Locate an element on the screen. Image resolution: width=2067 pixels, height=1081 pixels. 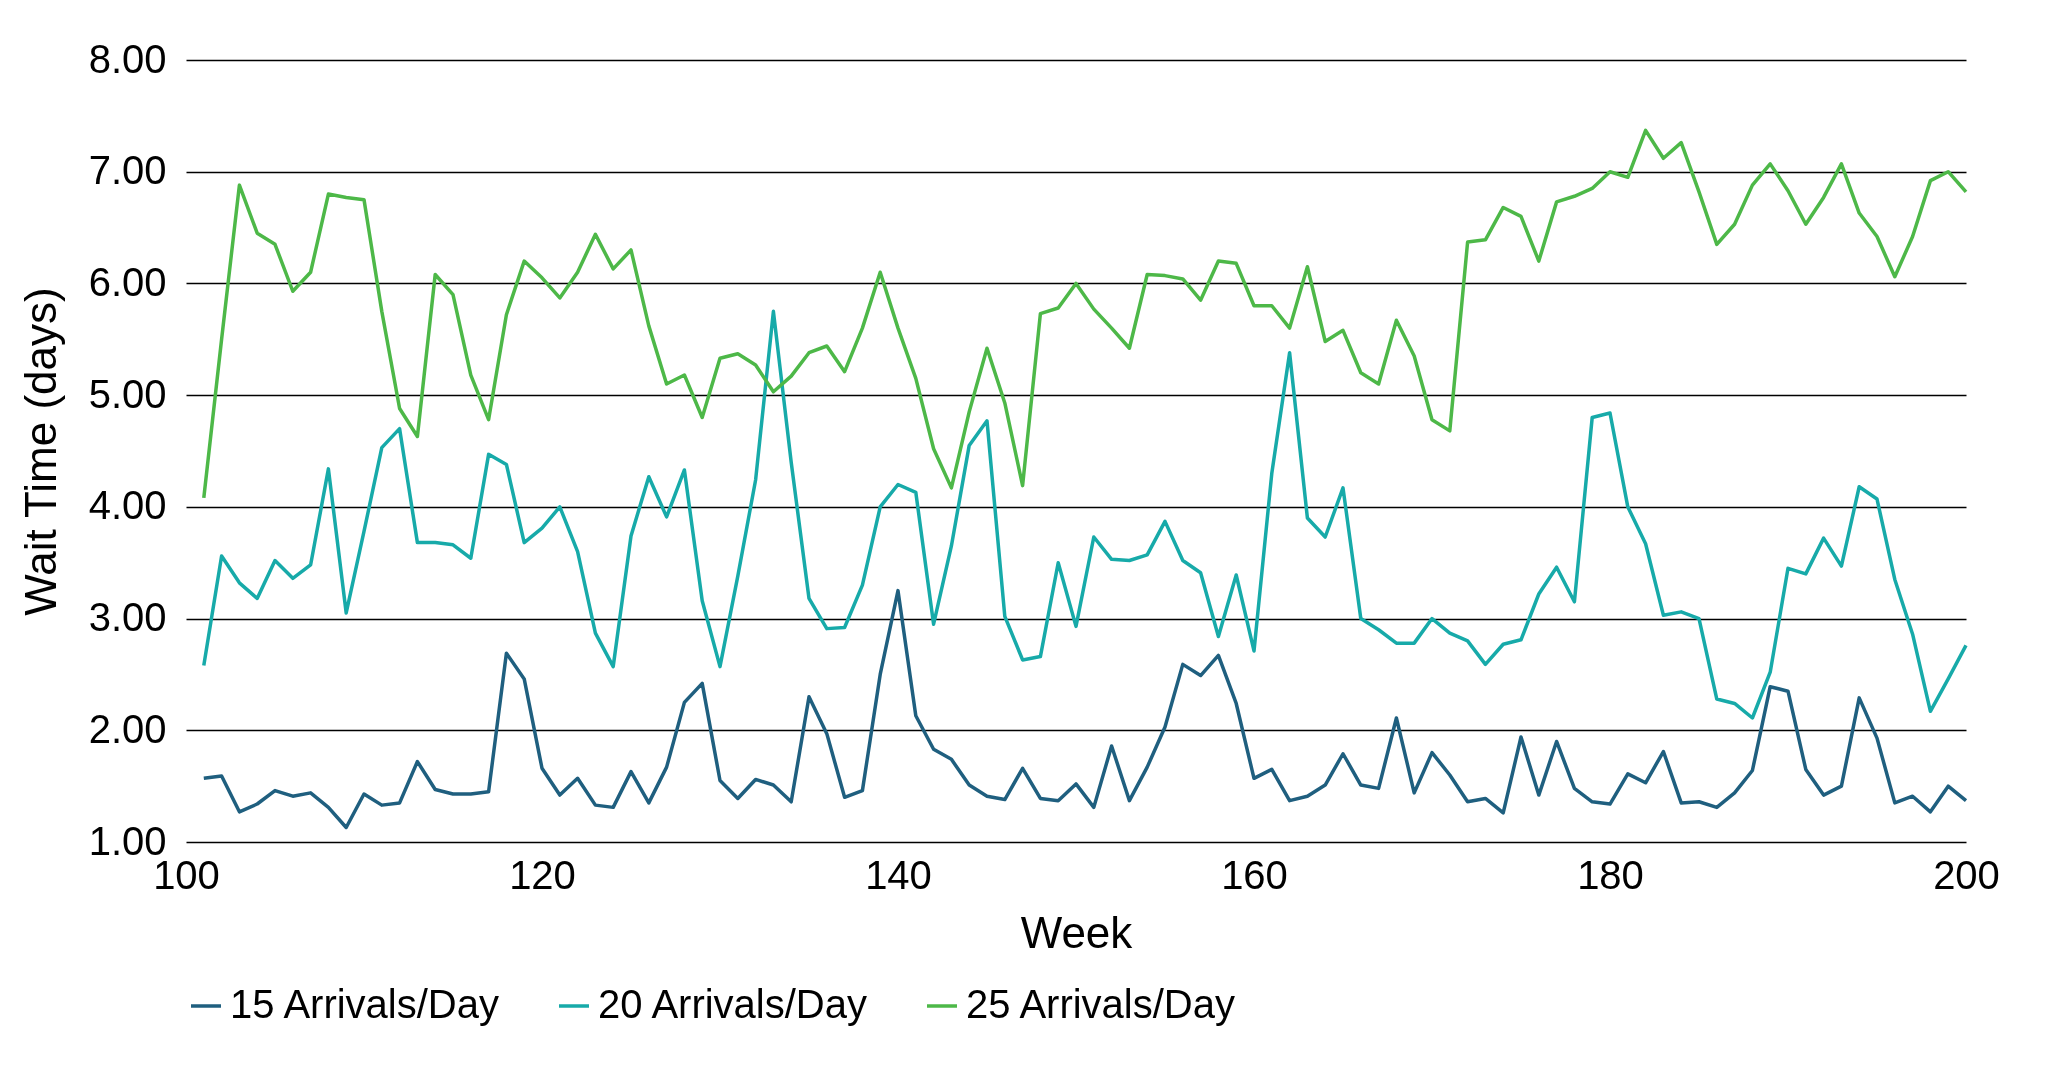
y-tick-label: 6.00 is located at coordinates (127, 281).